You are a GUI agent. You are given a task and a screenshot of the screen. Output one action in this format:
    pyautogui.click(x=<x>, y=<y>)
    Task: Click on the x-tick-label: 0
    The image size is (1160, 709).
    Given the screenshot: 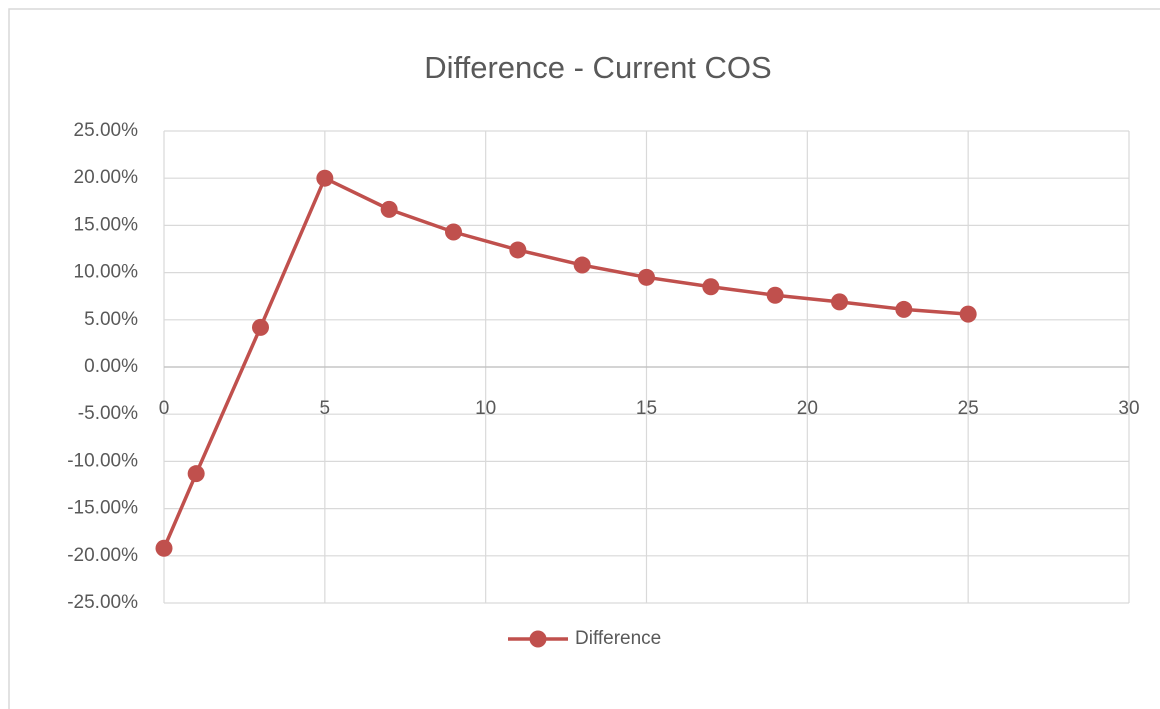 What is the action you would take?
    pyautogui.click(x=164, y=408)
    